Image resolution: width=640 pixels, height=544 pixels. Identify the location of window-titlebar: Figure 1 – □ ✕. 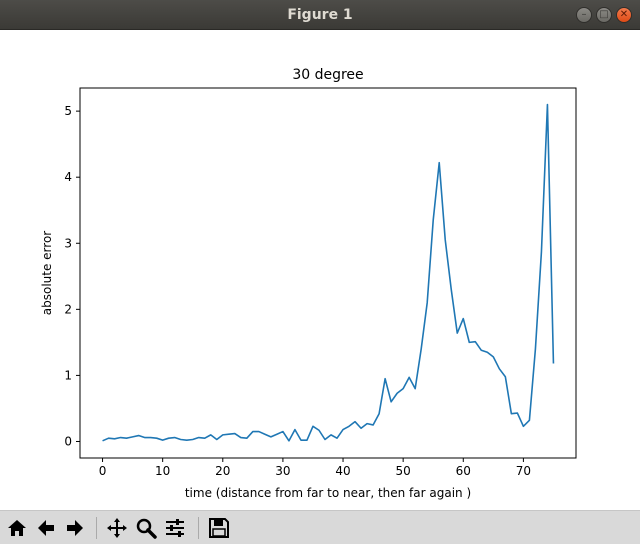
(320, 15).